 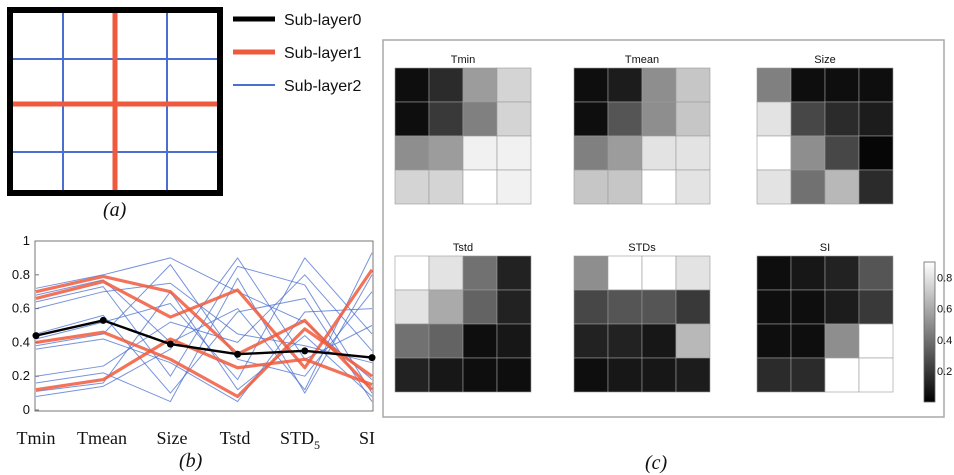 What do you see at coordinates (235, 438) in the screenshot?
I see `x-tick-label: Tstd` at bounding box center [235, 438].